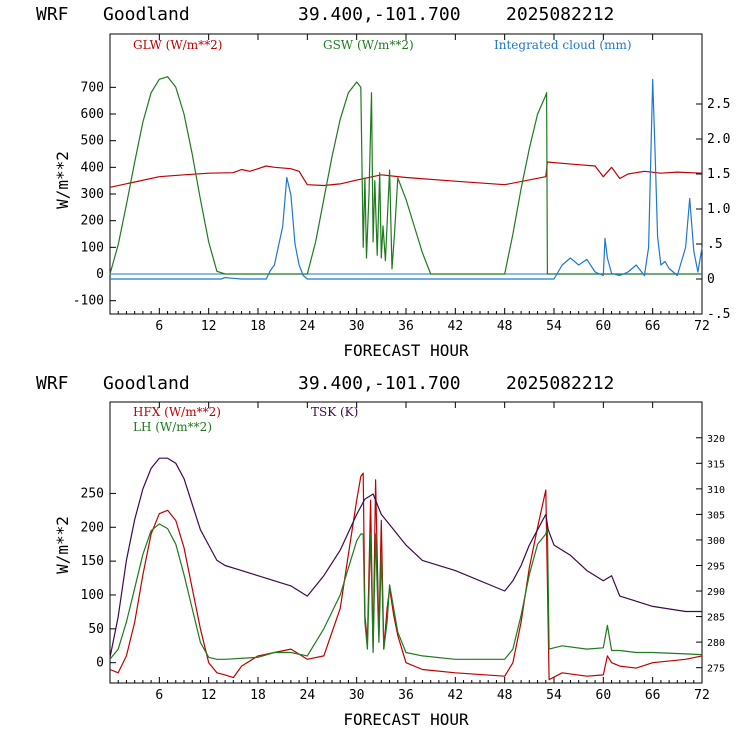  Describe the element at coordinates (88, 301) in the screenshot. I see `top-y-tick-label: -100` at that location.